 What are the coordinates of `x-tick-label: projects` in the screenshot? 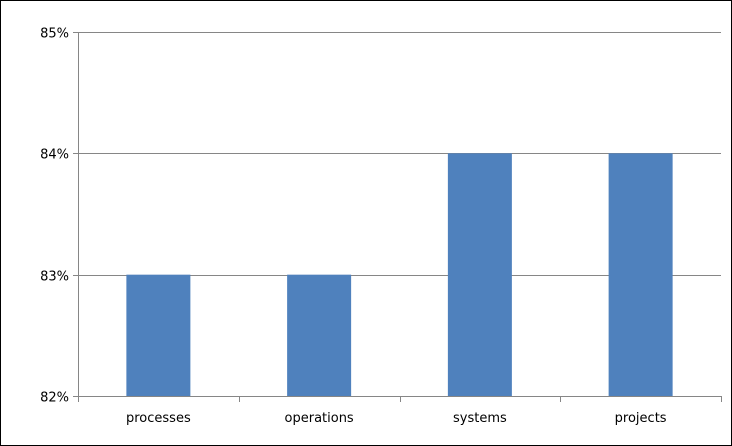 It's located at (641, 418).